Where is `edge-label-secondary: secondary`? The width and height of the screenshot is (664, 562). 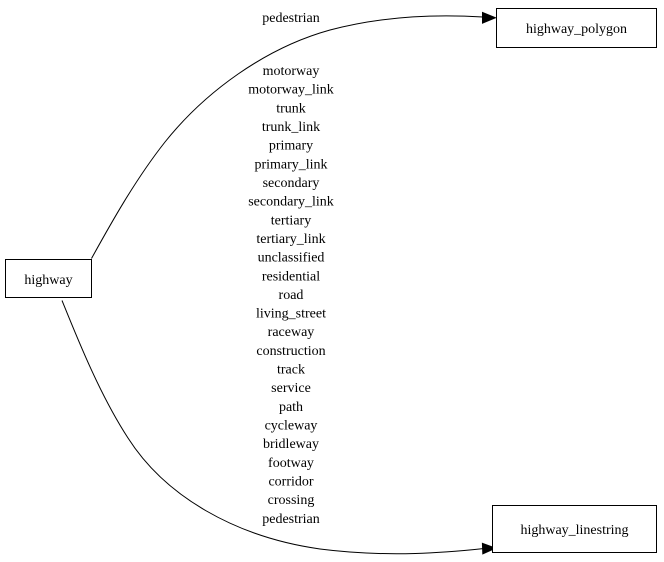
edge-label-secondary: secondary is located at coordinates (291, 183).